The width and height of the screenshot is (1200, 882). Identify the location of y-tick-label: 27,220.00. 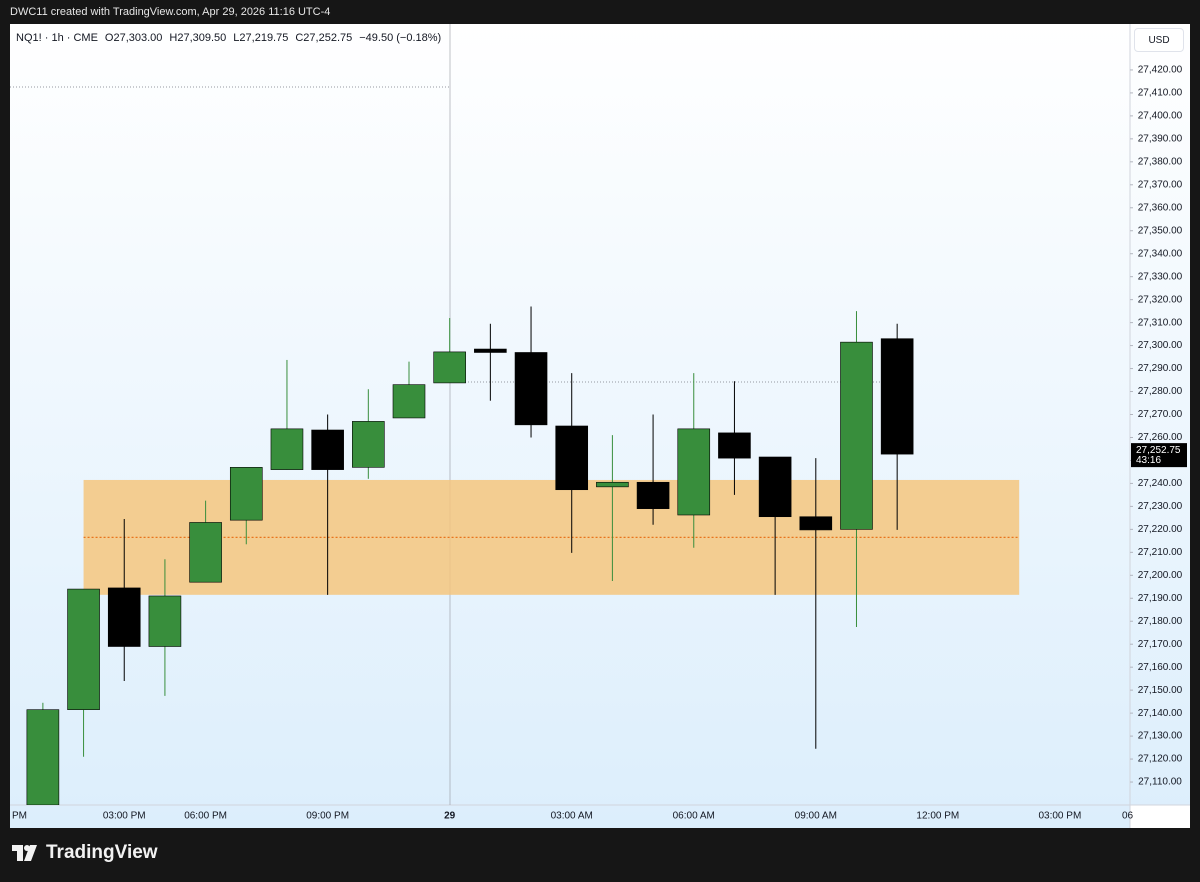
(1160, 529).